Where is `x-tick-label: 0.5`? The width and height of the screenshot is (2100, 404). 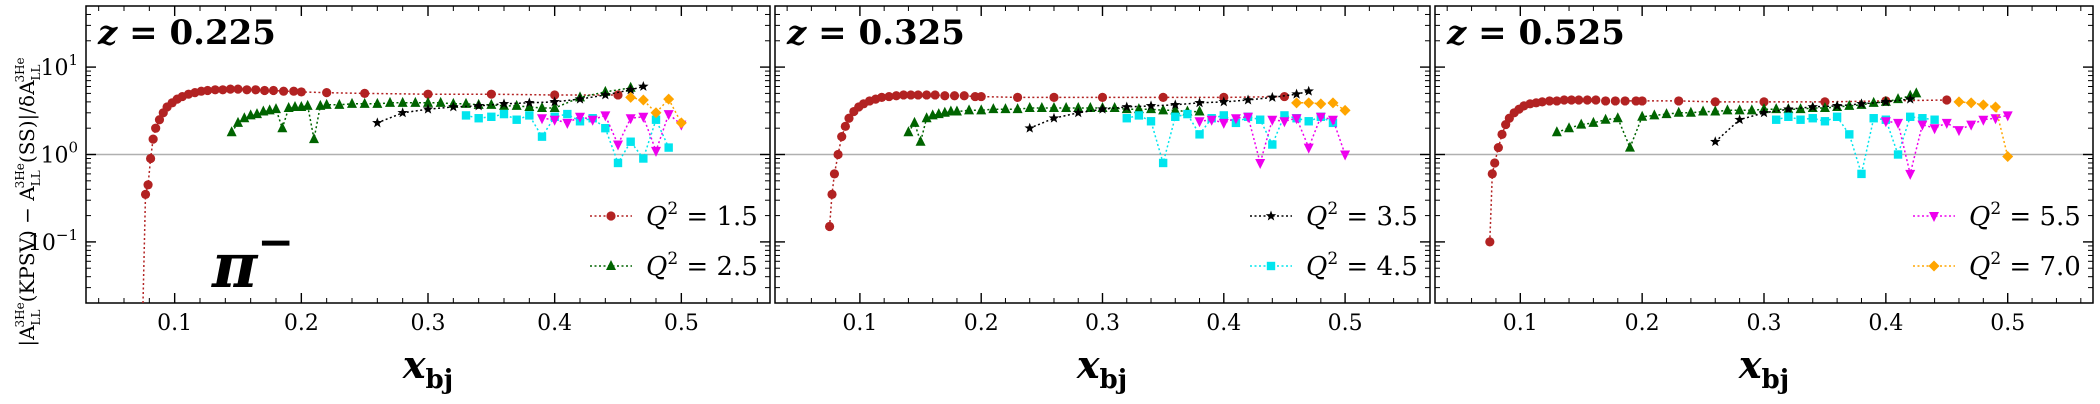
x-tick-label: 0.5 is located at coordinates (2007, 323).